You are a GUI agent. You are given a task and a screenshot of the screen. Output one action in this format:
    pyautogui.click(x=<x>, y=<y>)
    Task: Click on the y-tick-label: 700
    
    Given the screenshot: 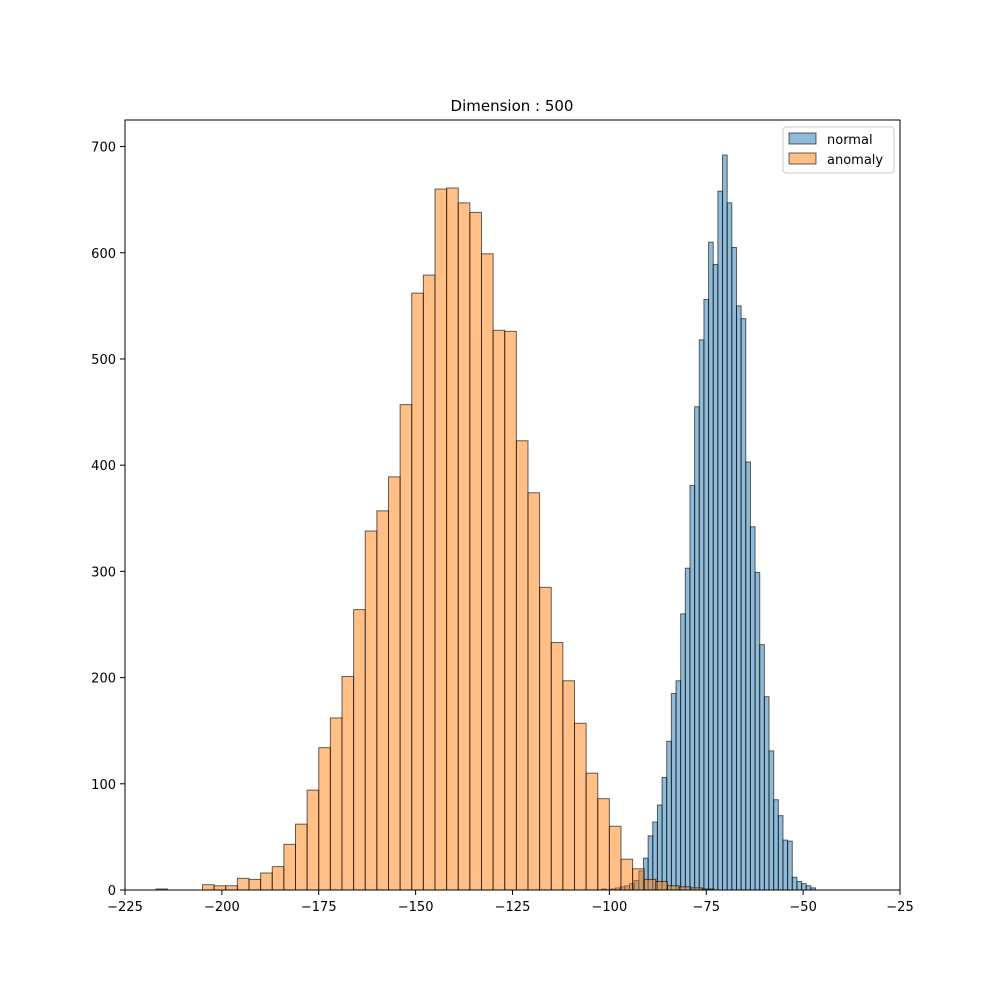 What is the action you would take?
    pyautogui.click(x=103, y=148)
    